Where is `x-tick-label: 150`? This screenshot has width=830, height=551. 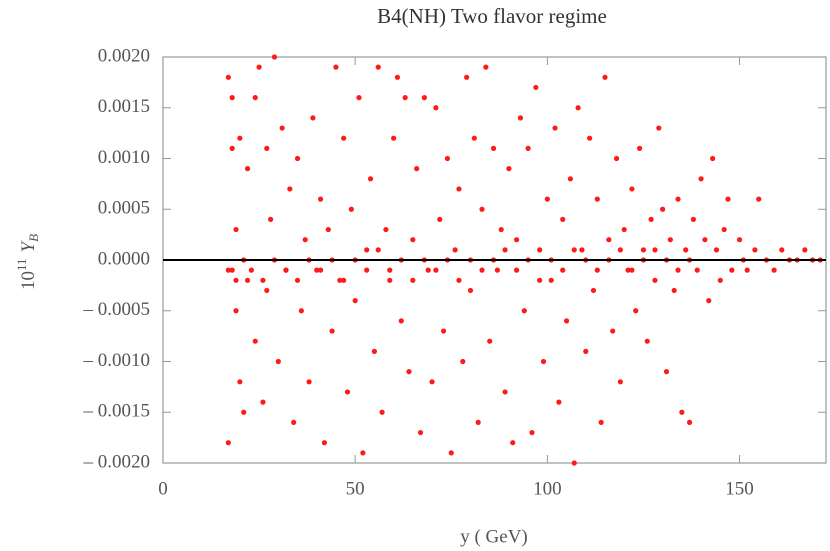
x-tick-label: 150 is located at coordinates (739, 488).